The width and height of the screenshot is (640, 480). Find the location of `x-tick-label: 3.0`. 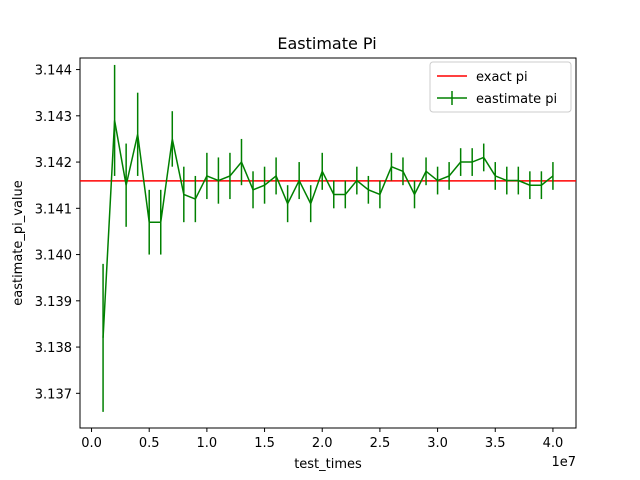

x-tick-label: 3.0 is located at coordinates (437, 443).